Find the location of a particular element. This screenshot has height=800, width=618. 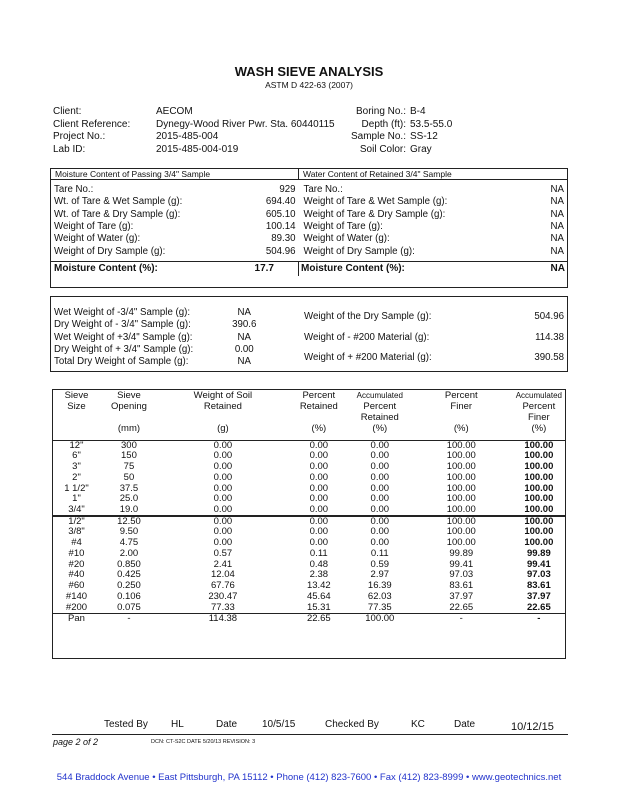

row-label: Wt. of Tare & Wet Sample (g): is located at coordinates (118, 202).